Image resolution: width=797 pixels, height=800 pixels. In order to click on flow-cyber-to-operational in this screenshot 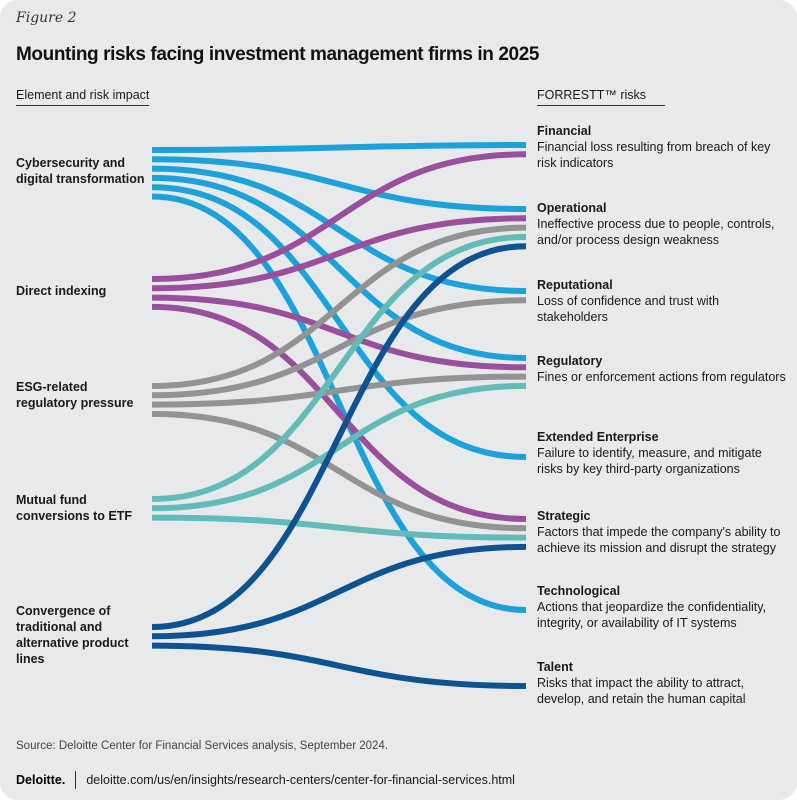, I will do `click(339, 184)`.